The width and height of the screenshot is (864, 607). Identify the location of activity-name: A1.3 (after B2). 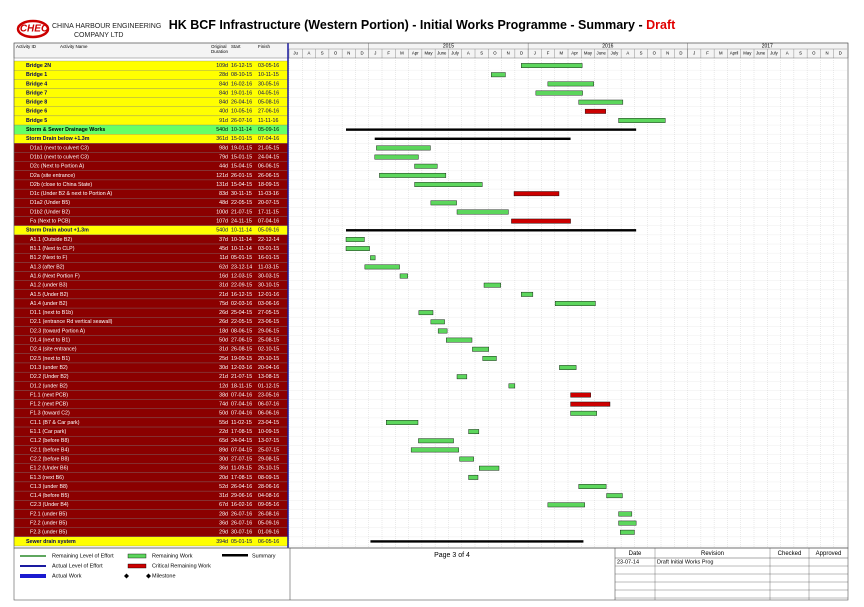
(47, 267).